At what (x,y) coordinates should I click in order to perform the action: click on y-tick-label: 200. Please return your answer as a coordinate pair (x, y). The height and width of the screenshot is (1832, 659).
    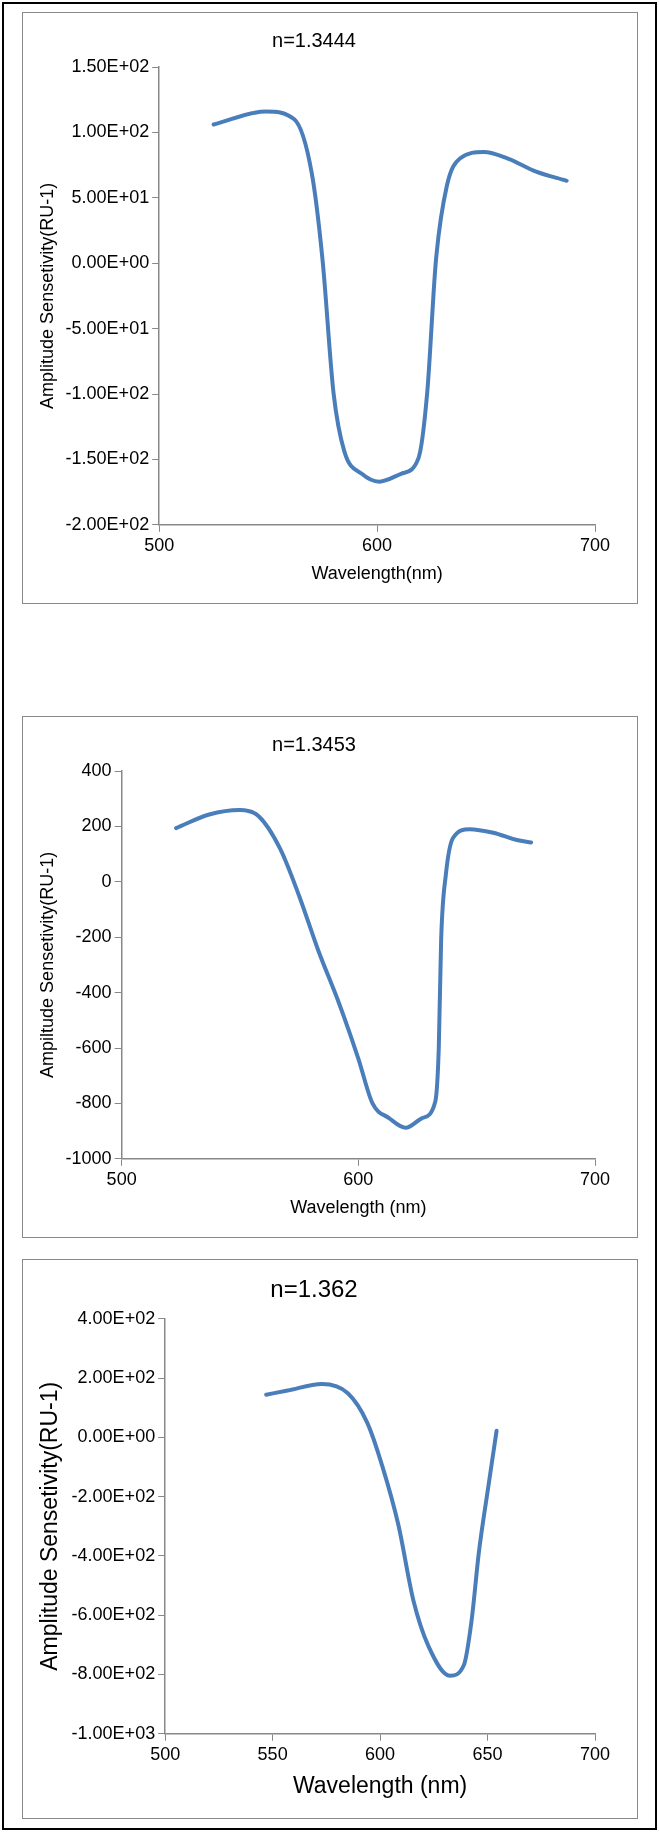
    Looking at the image, I should click on (96, 825).